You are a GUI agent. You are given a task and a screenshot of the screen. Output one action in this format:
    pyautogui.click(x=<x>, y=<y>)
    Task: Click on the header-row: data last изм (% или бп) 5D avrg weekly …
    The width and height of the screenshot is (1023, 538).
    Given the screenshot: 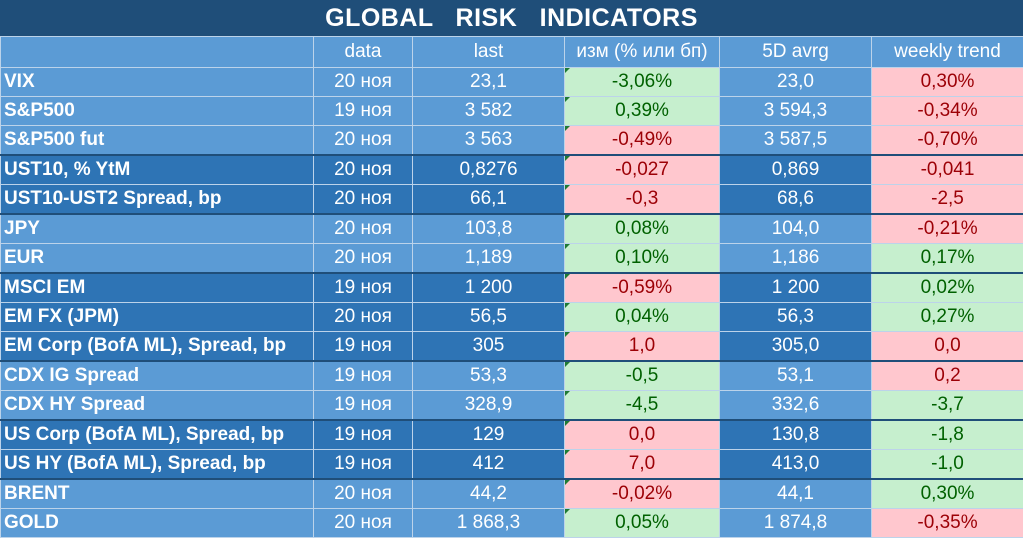 What is the action you would take?
    pyautogui.click(x=512, y=52)
    